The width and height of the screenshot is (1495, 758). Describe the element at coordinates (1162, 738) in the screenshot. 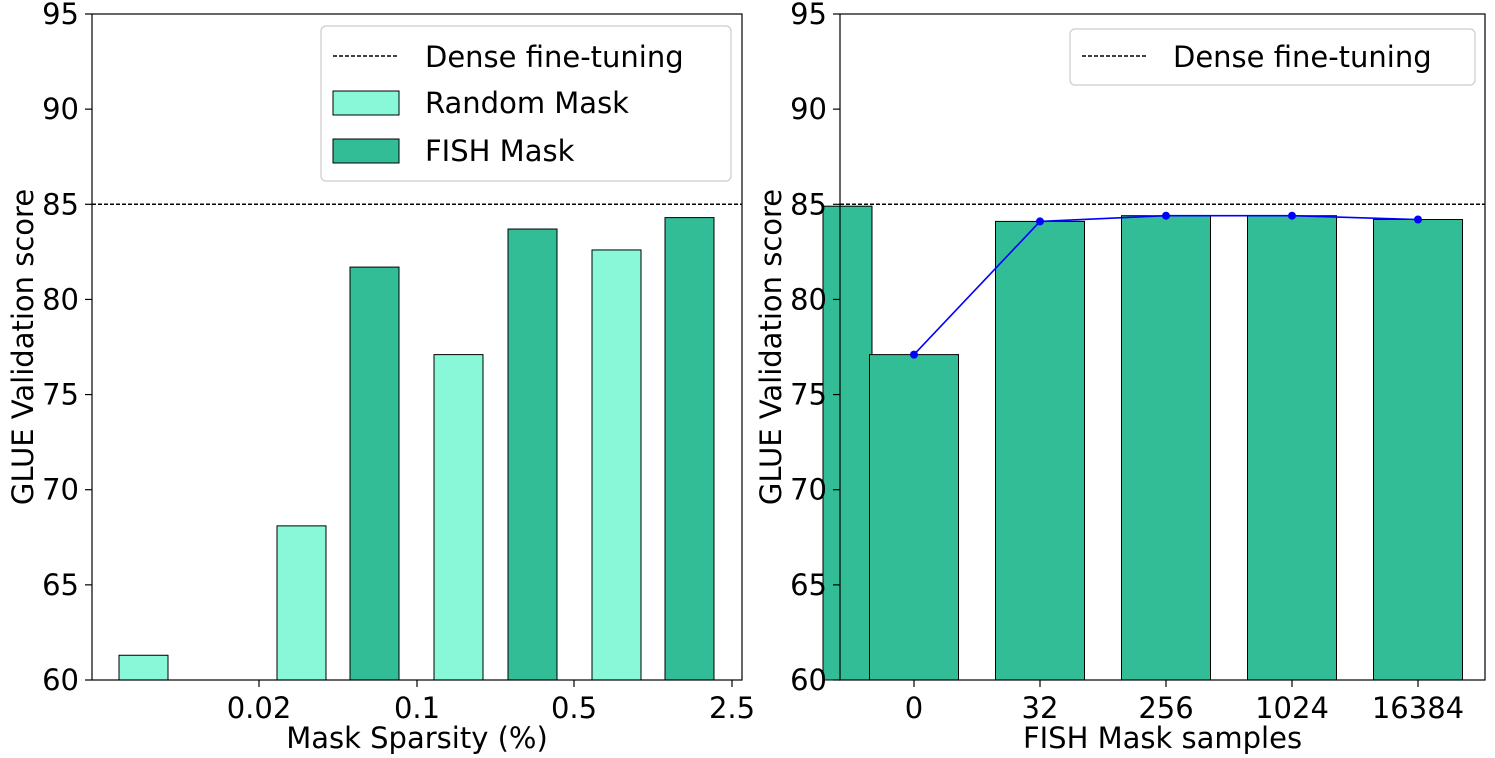

I see `x-axis-label: FISH Mask samples` at that location.